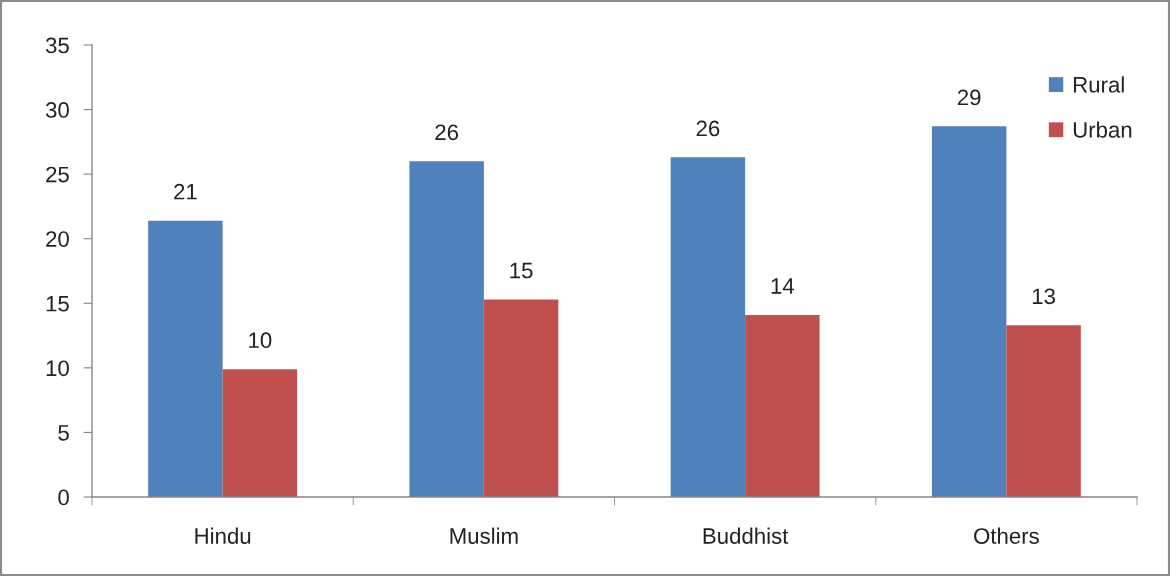 This screenshot has height=576, width=1170. Describe the element at coordinates (1102, 129) in the screenshot. I see `legend-label: Urban` at that location.